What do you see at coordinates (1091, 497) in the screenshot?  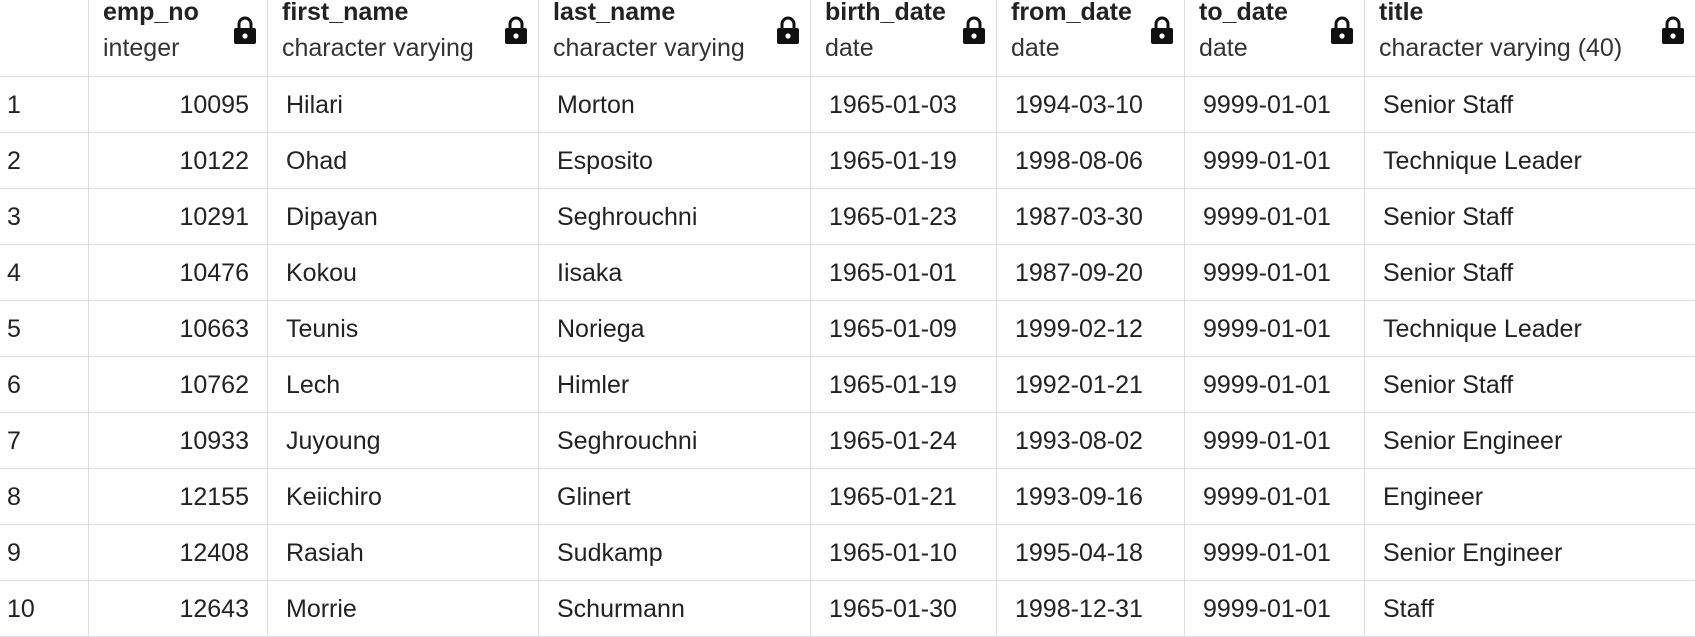 I see `cell-from_date: 1993-09-16` at bounding box center [1091, 497].